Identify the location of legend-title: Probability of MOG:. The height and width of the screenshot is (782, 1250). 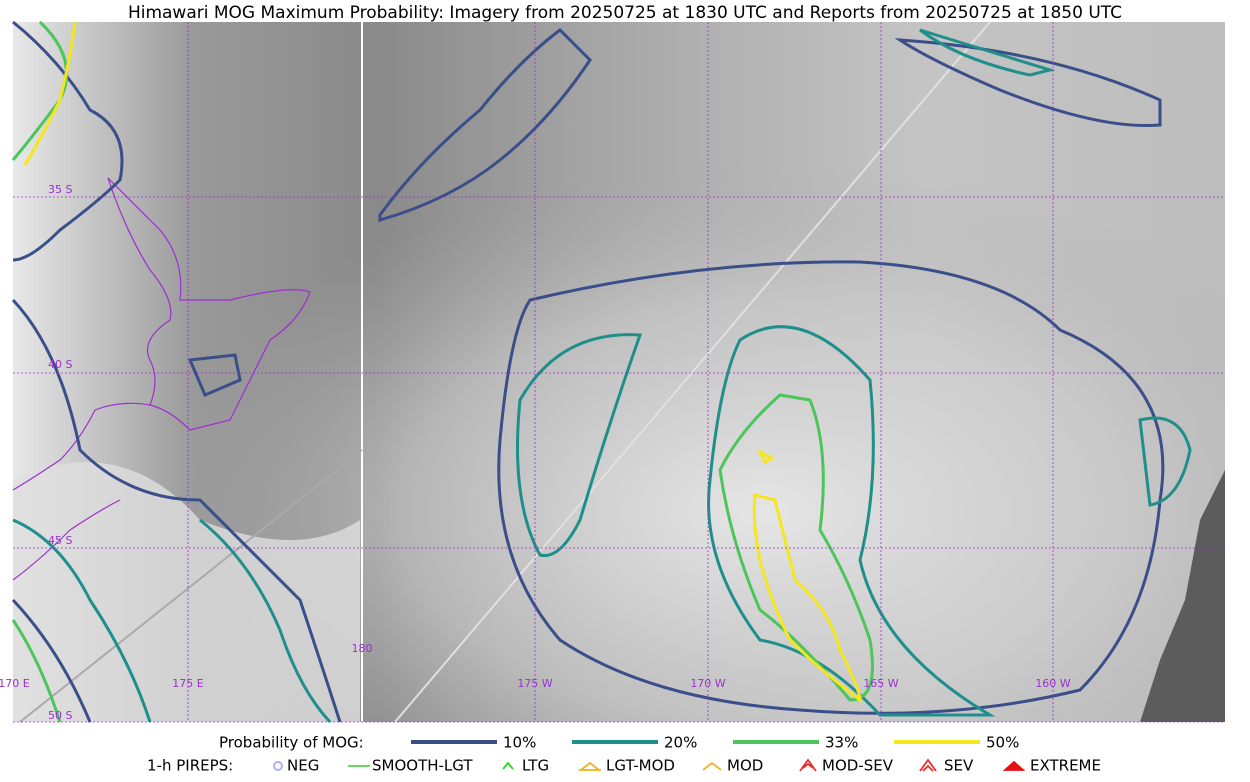
(291, 743).